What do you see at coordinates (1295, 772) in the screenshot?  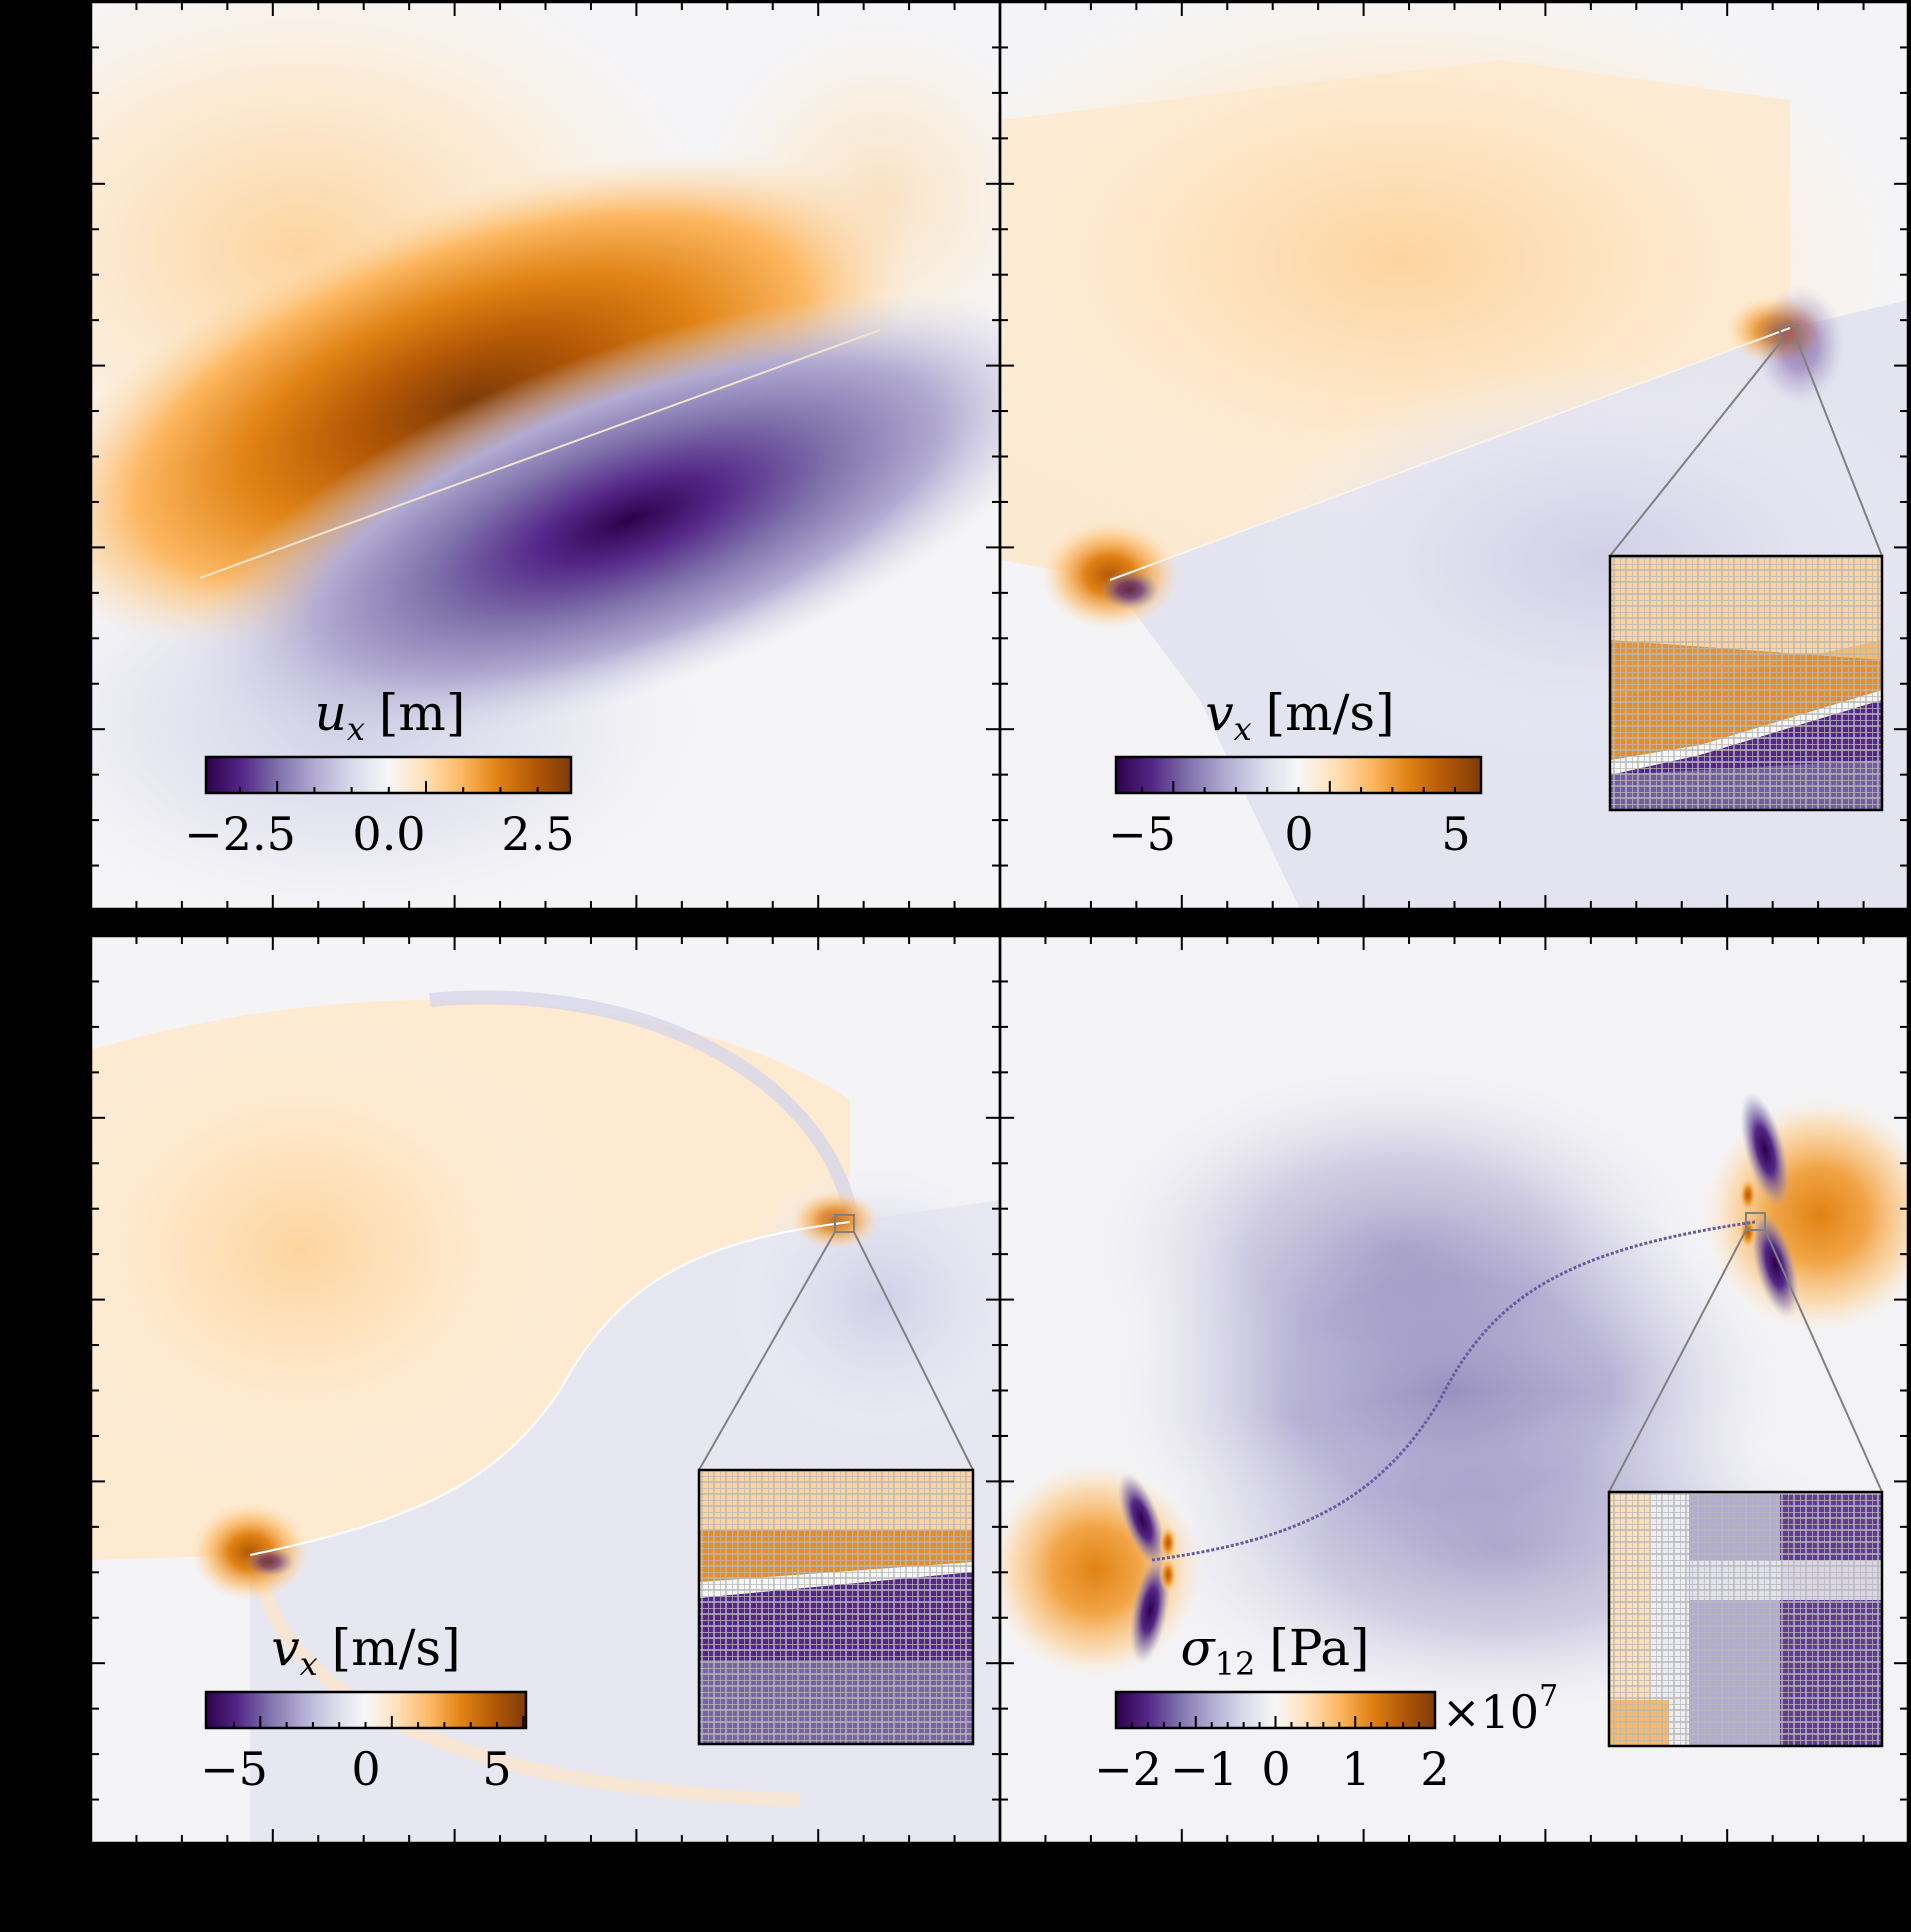 I see `colorbar-top-right: vx [m/s] −5 0 5` at bounding box center [1295, 772].